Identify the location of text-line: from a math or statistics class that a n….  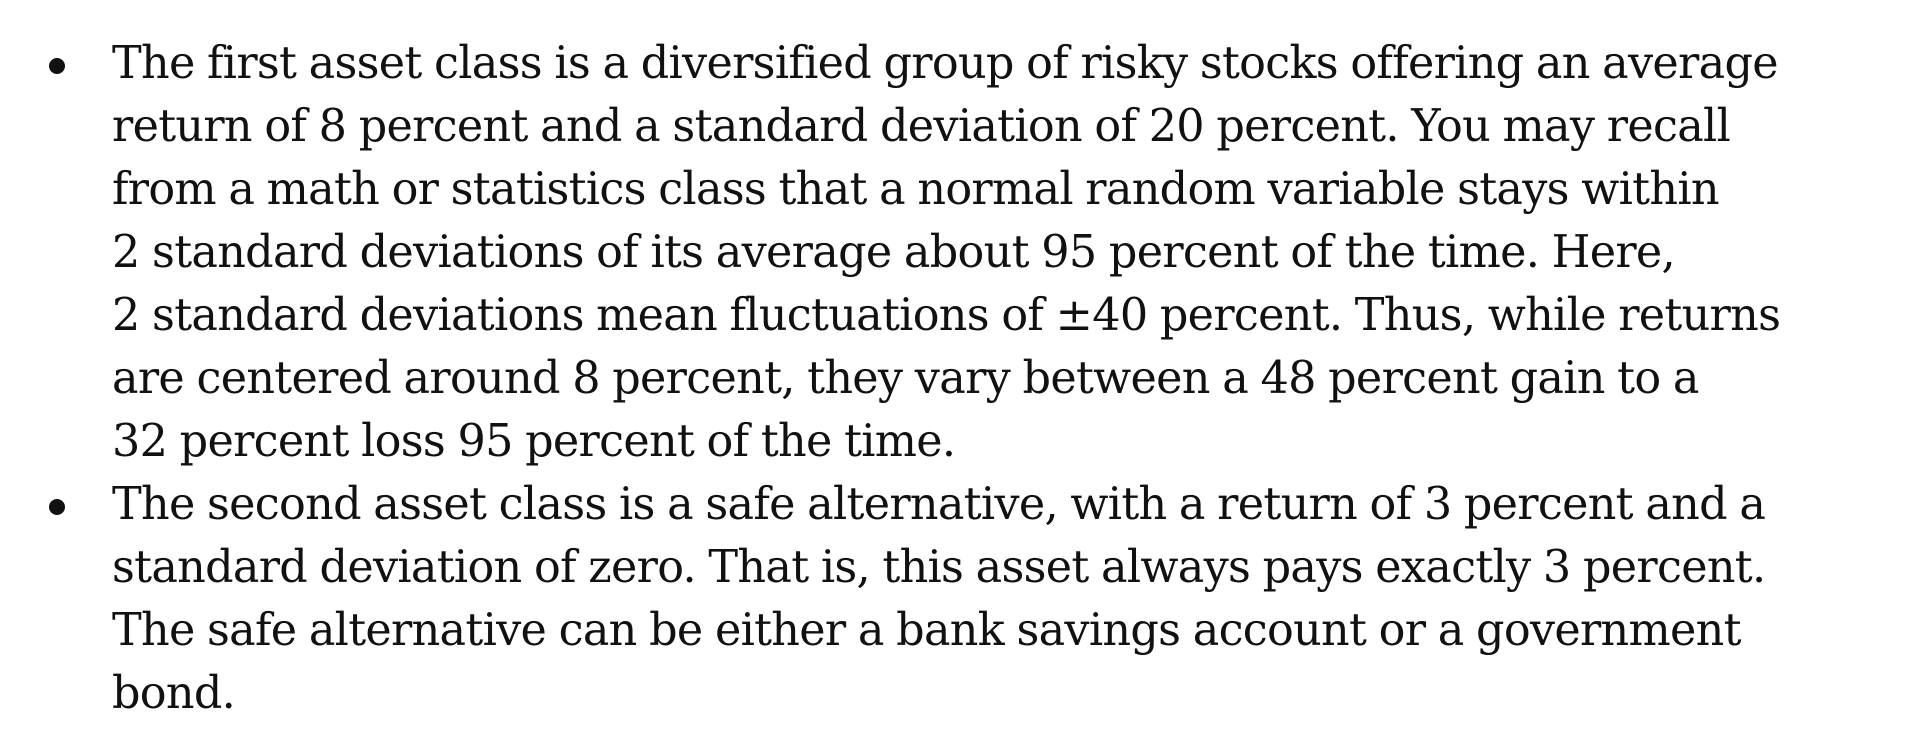
(915, 189).